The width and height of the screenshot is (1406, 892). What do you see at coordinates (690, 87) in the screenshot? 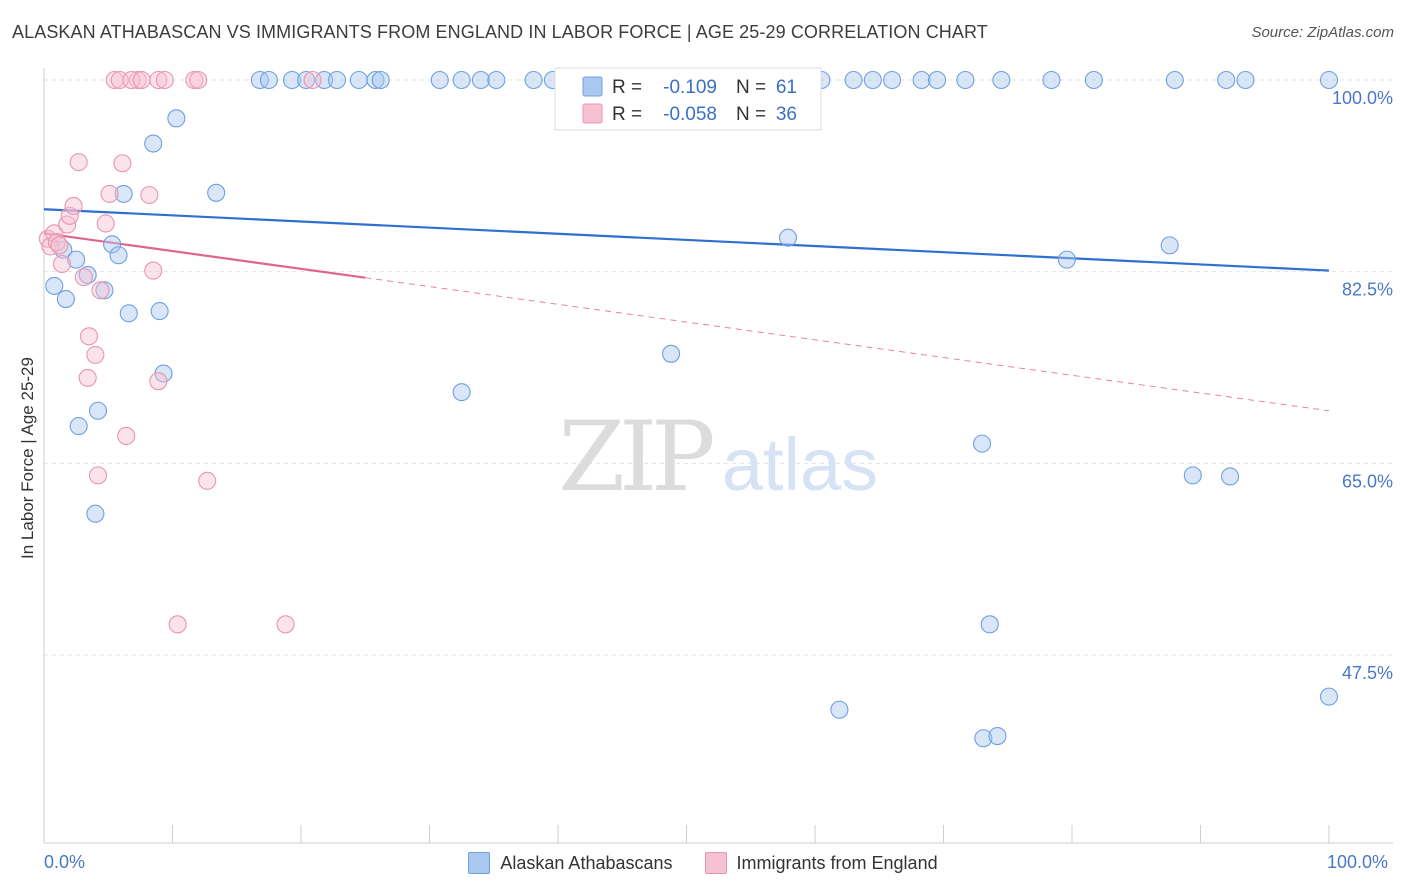
I see `stats-r-value-0: -0.109` at bounding box center [690, 87].